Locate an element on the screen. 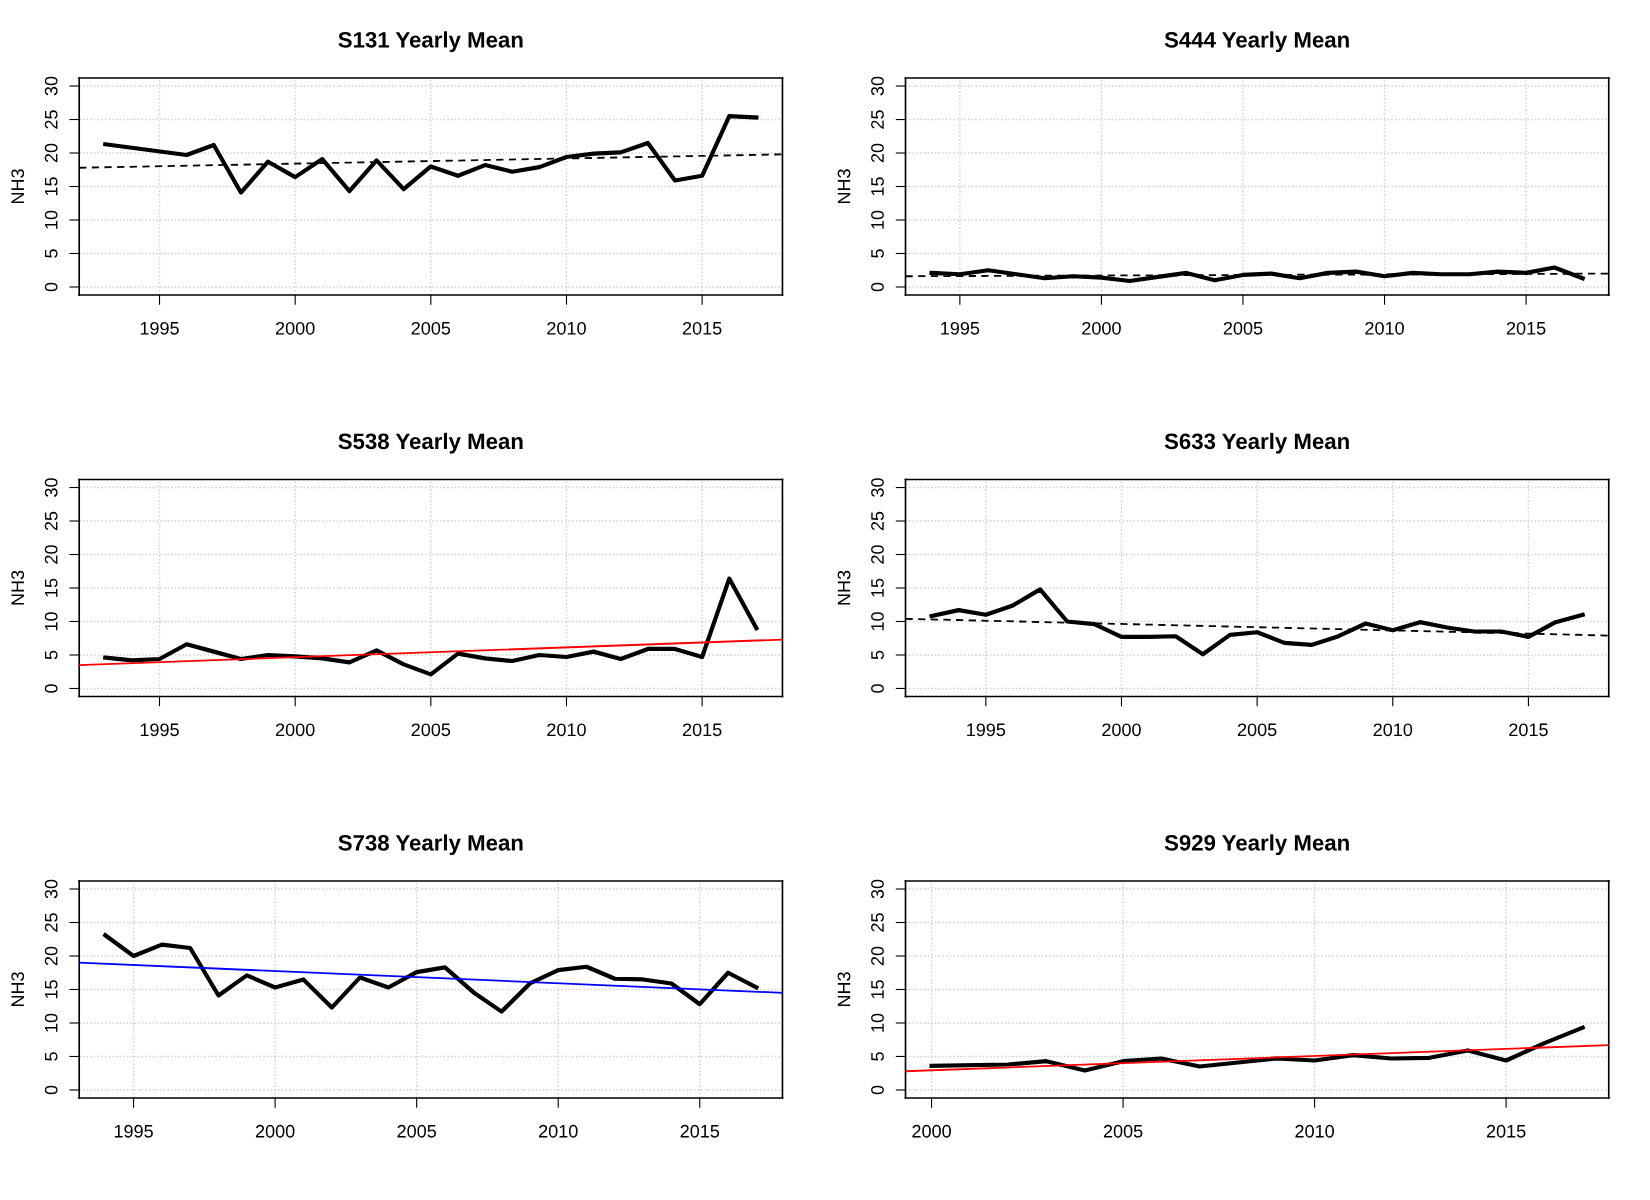  chart-title: S538 Yearly Mean is located at coordinates (430, 443).